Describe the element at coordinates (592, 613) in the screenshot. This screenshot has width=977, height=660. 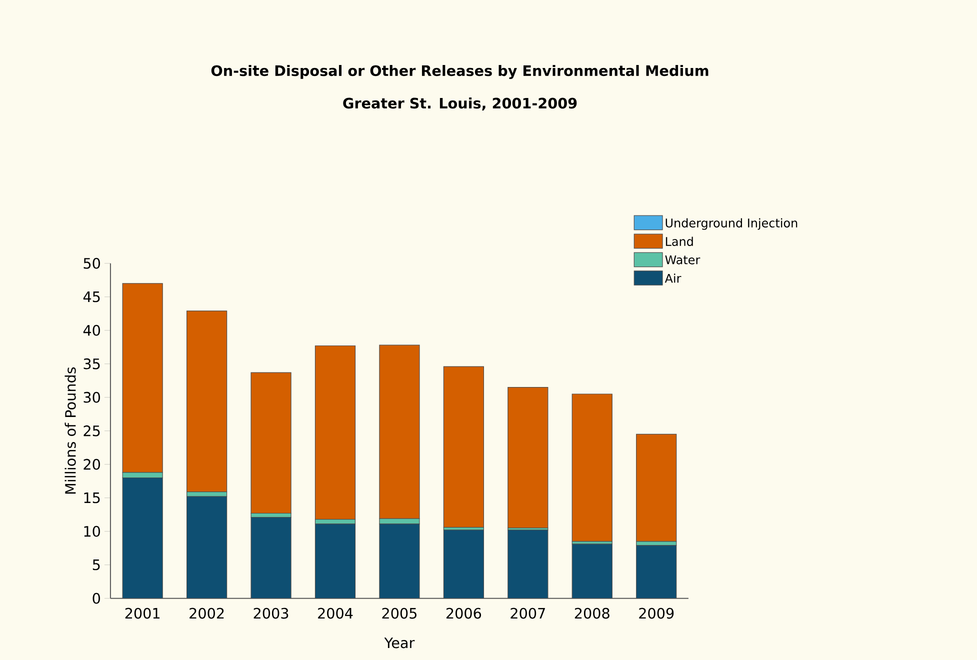
I see `x-tick-label: 2008` at that location.